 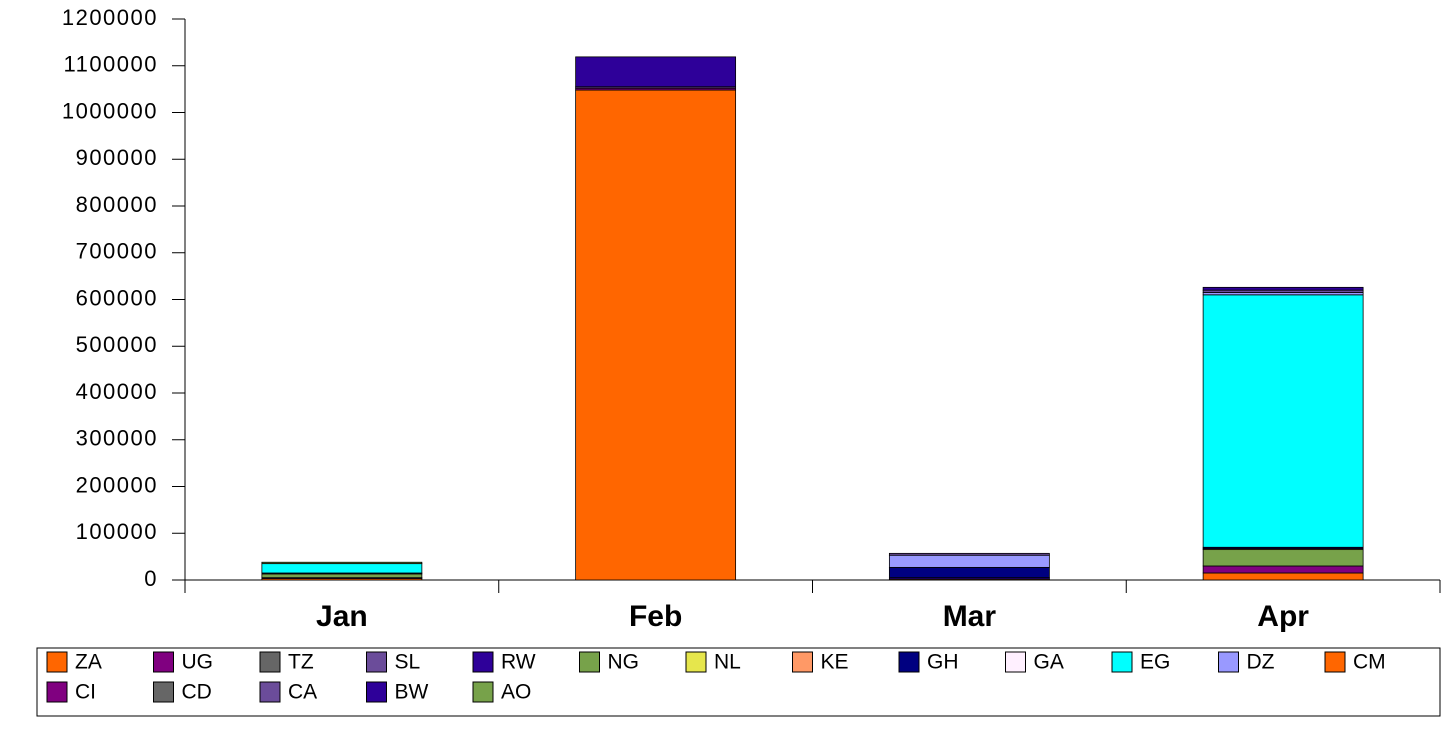 I want to click on y-tick-label: 1000000, so click(x=110, y=110).